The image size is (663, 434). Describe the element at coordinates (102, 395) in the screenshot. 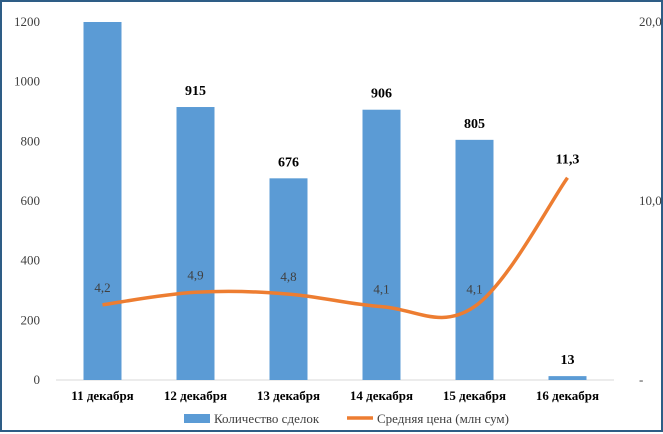

I see `x-category-label: 11 декабря` at that location.